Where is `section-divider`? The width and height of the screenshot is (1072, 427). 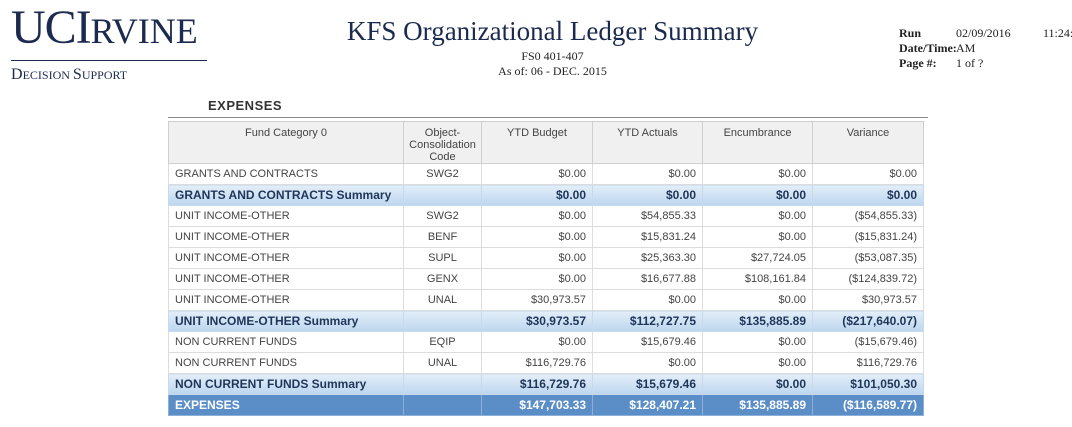 section-divider is located at coordinates (548, 117).